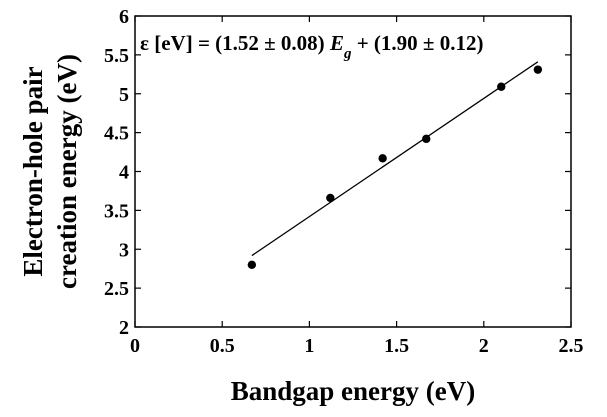 This screenshot has width=607, height=417. Describe the element at coordinates (396, 346) in the screenshot. I see `x-tick-label: 1.5` at that location.